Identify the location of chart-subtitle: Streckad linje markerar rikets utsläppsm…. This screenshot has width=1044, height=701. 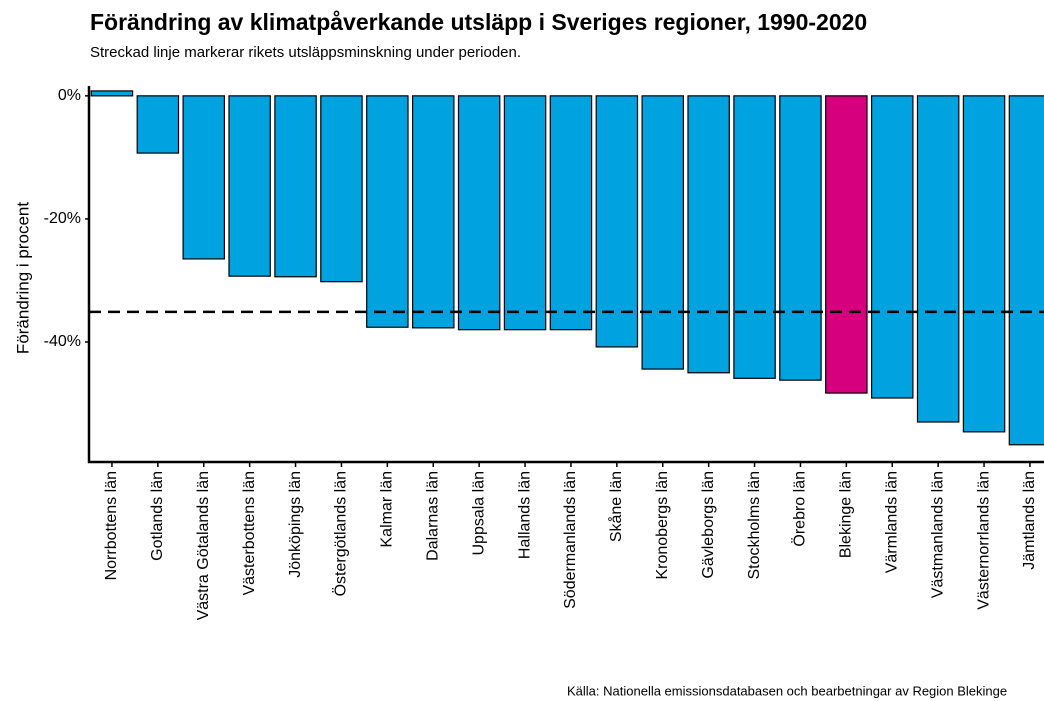
(305, 52).